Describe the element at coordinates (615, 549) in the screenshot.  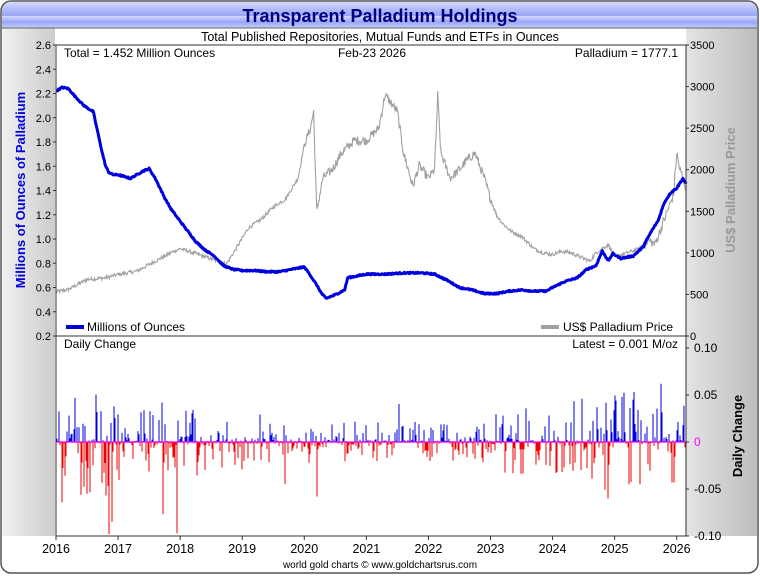
I see `x-tick-label: 2025` at that location.